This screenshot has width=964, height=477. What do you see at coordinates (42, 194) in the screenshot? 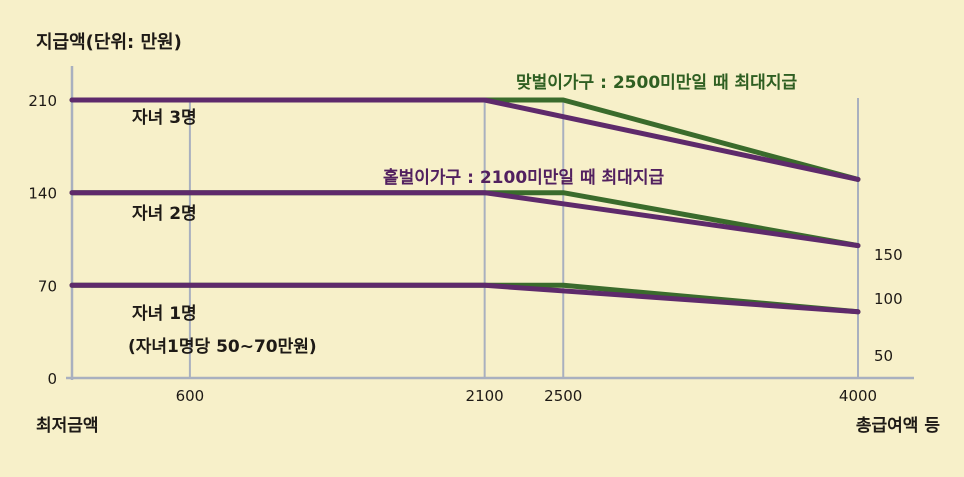
I see `y-tick-label: 140` at bounding box center [42, 194].